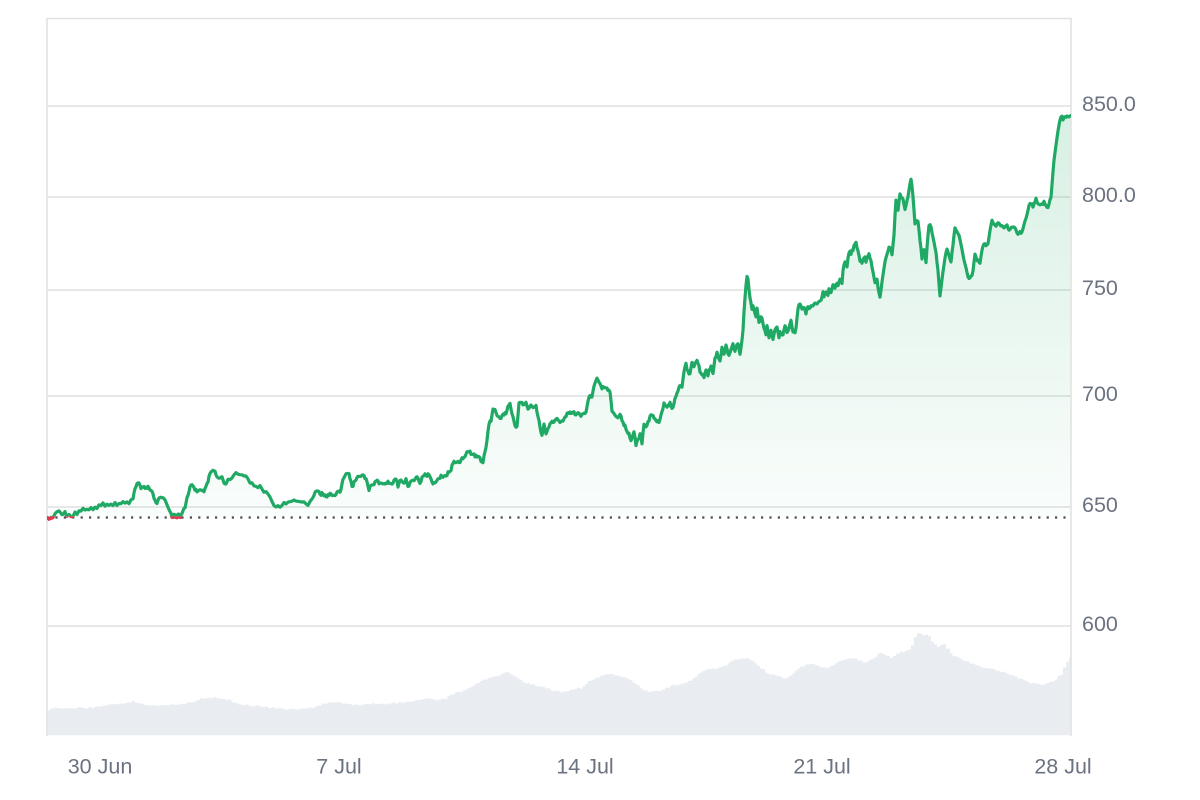 This screenshot has height=800, width=1200. Describe the element at coordinates (1100, 624) in the screenshot. I see `svg-text: 600` at that location.